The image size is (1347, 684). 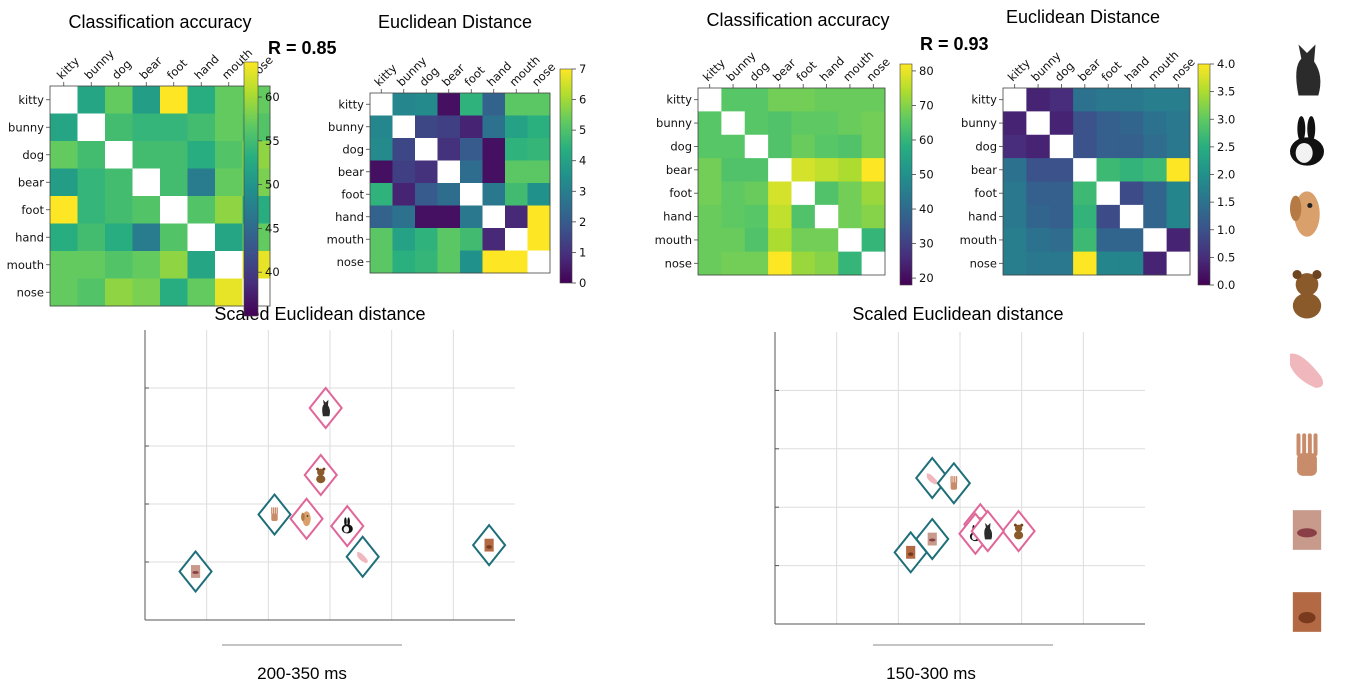 I want to click on col-tick-label: bunny, so click(x=98, y=64).